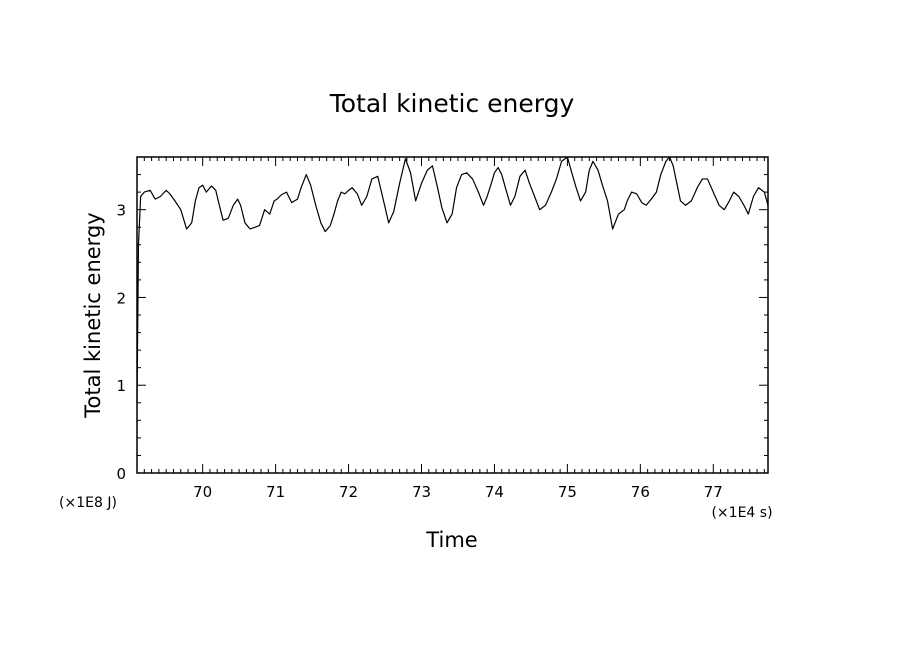 This screenshot has width=904, height=654. I want to click on y-tick-label: 0, so click(121, 474).